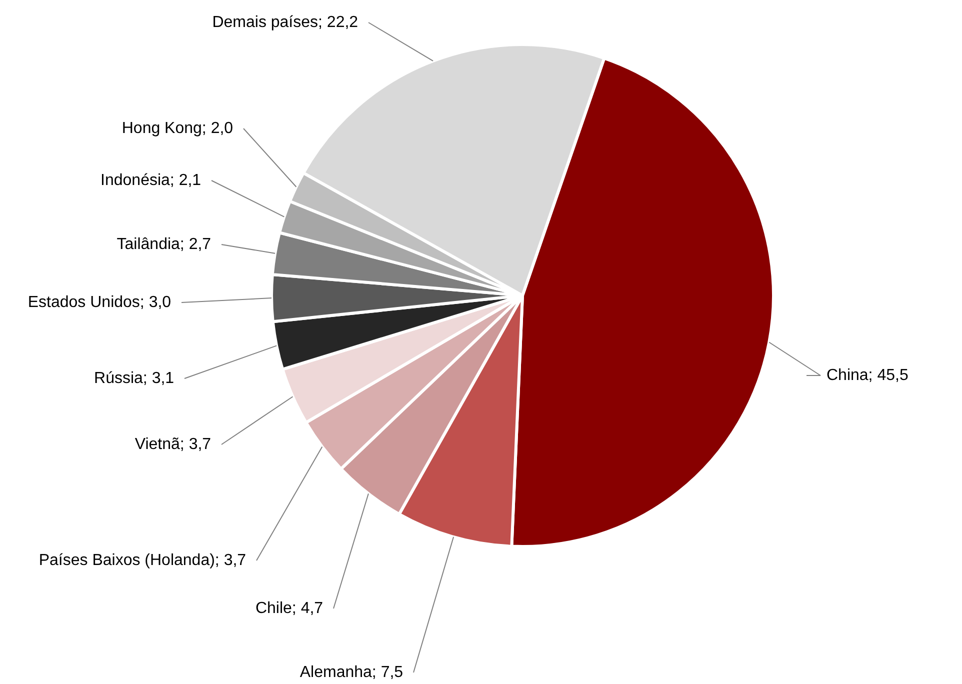 Image resolution: width=962 pixels, height=684 pixels. I want to click on slice-label: China; 45,5, so click(867, 375).